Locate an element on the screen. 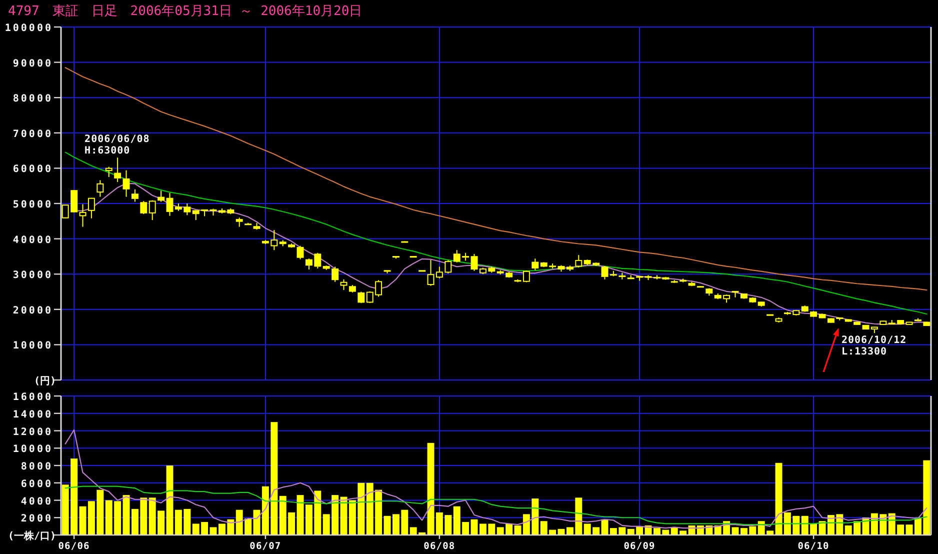  x-tick-label: 06/07 is located at coordinates (266, 546).